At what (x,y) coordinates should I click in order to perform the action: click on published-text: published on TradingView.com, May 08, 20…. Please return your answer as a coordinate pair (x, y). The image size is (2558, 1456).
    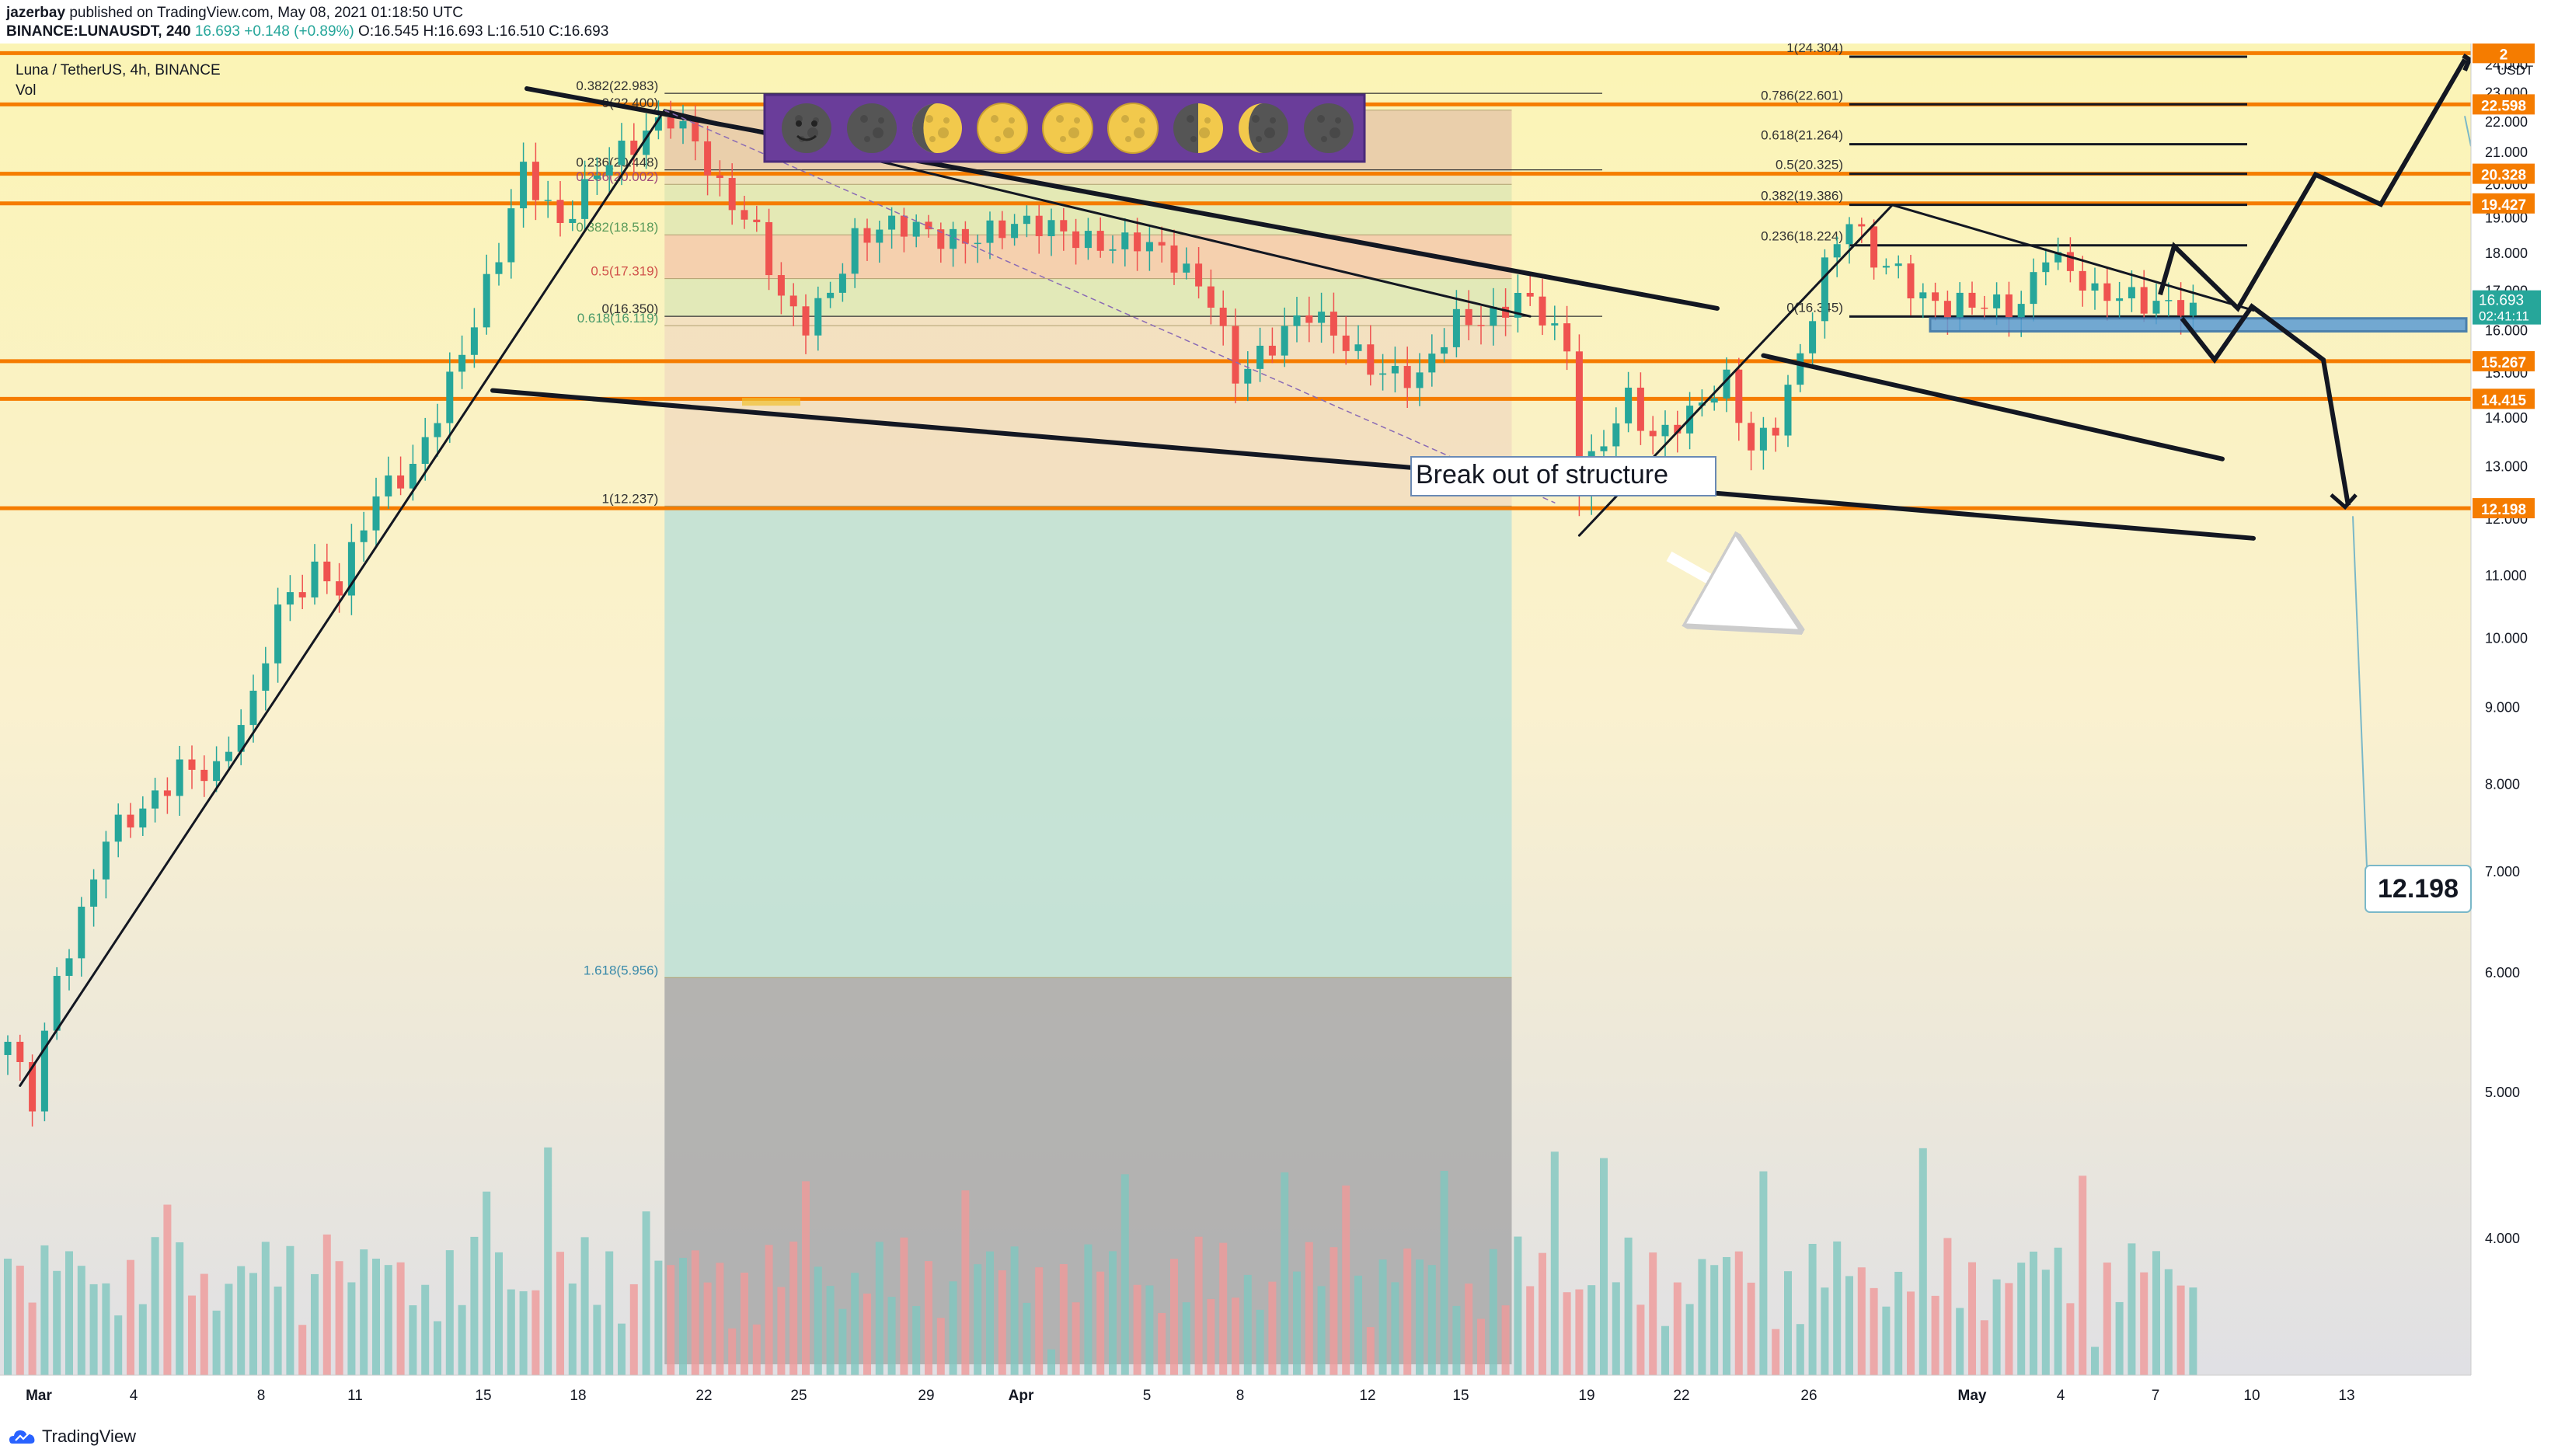
    Looking at the image, I should click on (266, 13).